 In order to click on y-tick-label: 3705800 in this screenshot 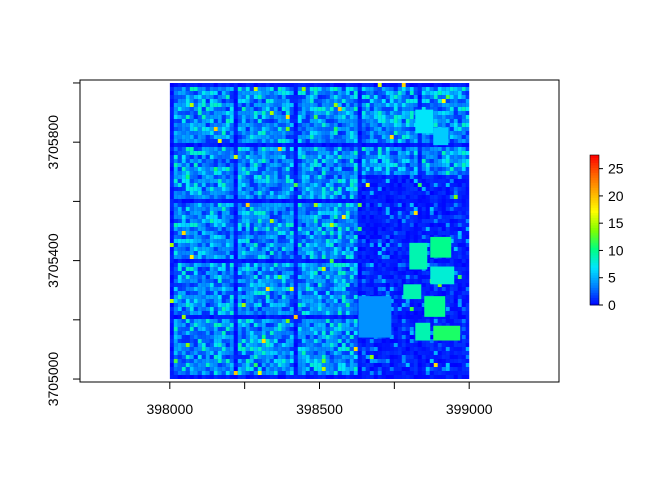, I will do `click(53, 142)`.